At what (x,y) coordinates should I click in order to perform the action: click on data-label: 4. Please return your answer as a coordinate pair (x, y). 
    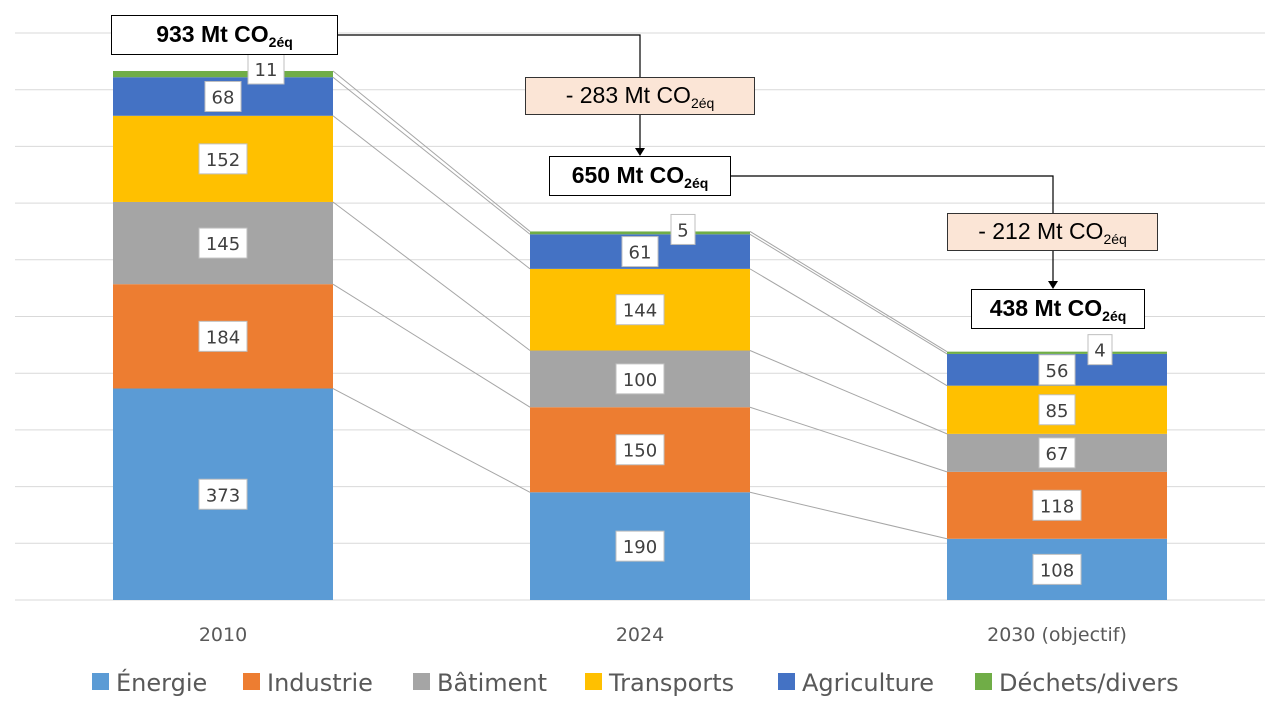
    Looking at the image, I should click on (1099, 351).